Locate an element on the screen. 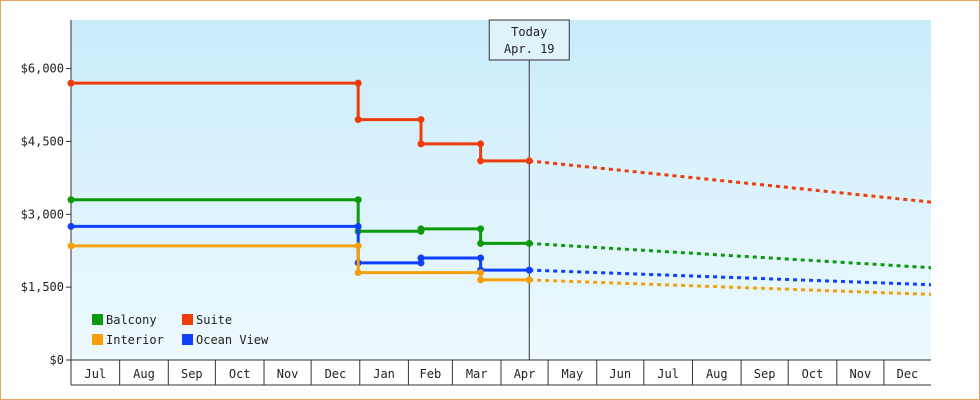 This screenshot has width=980, height=400. x-tick-label: May is located at coordinates (573, 374).